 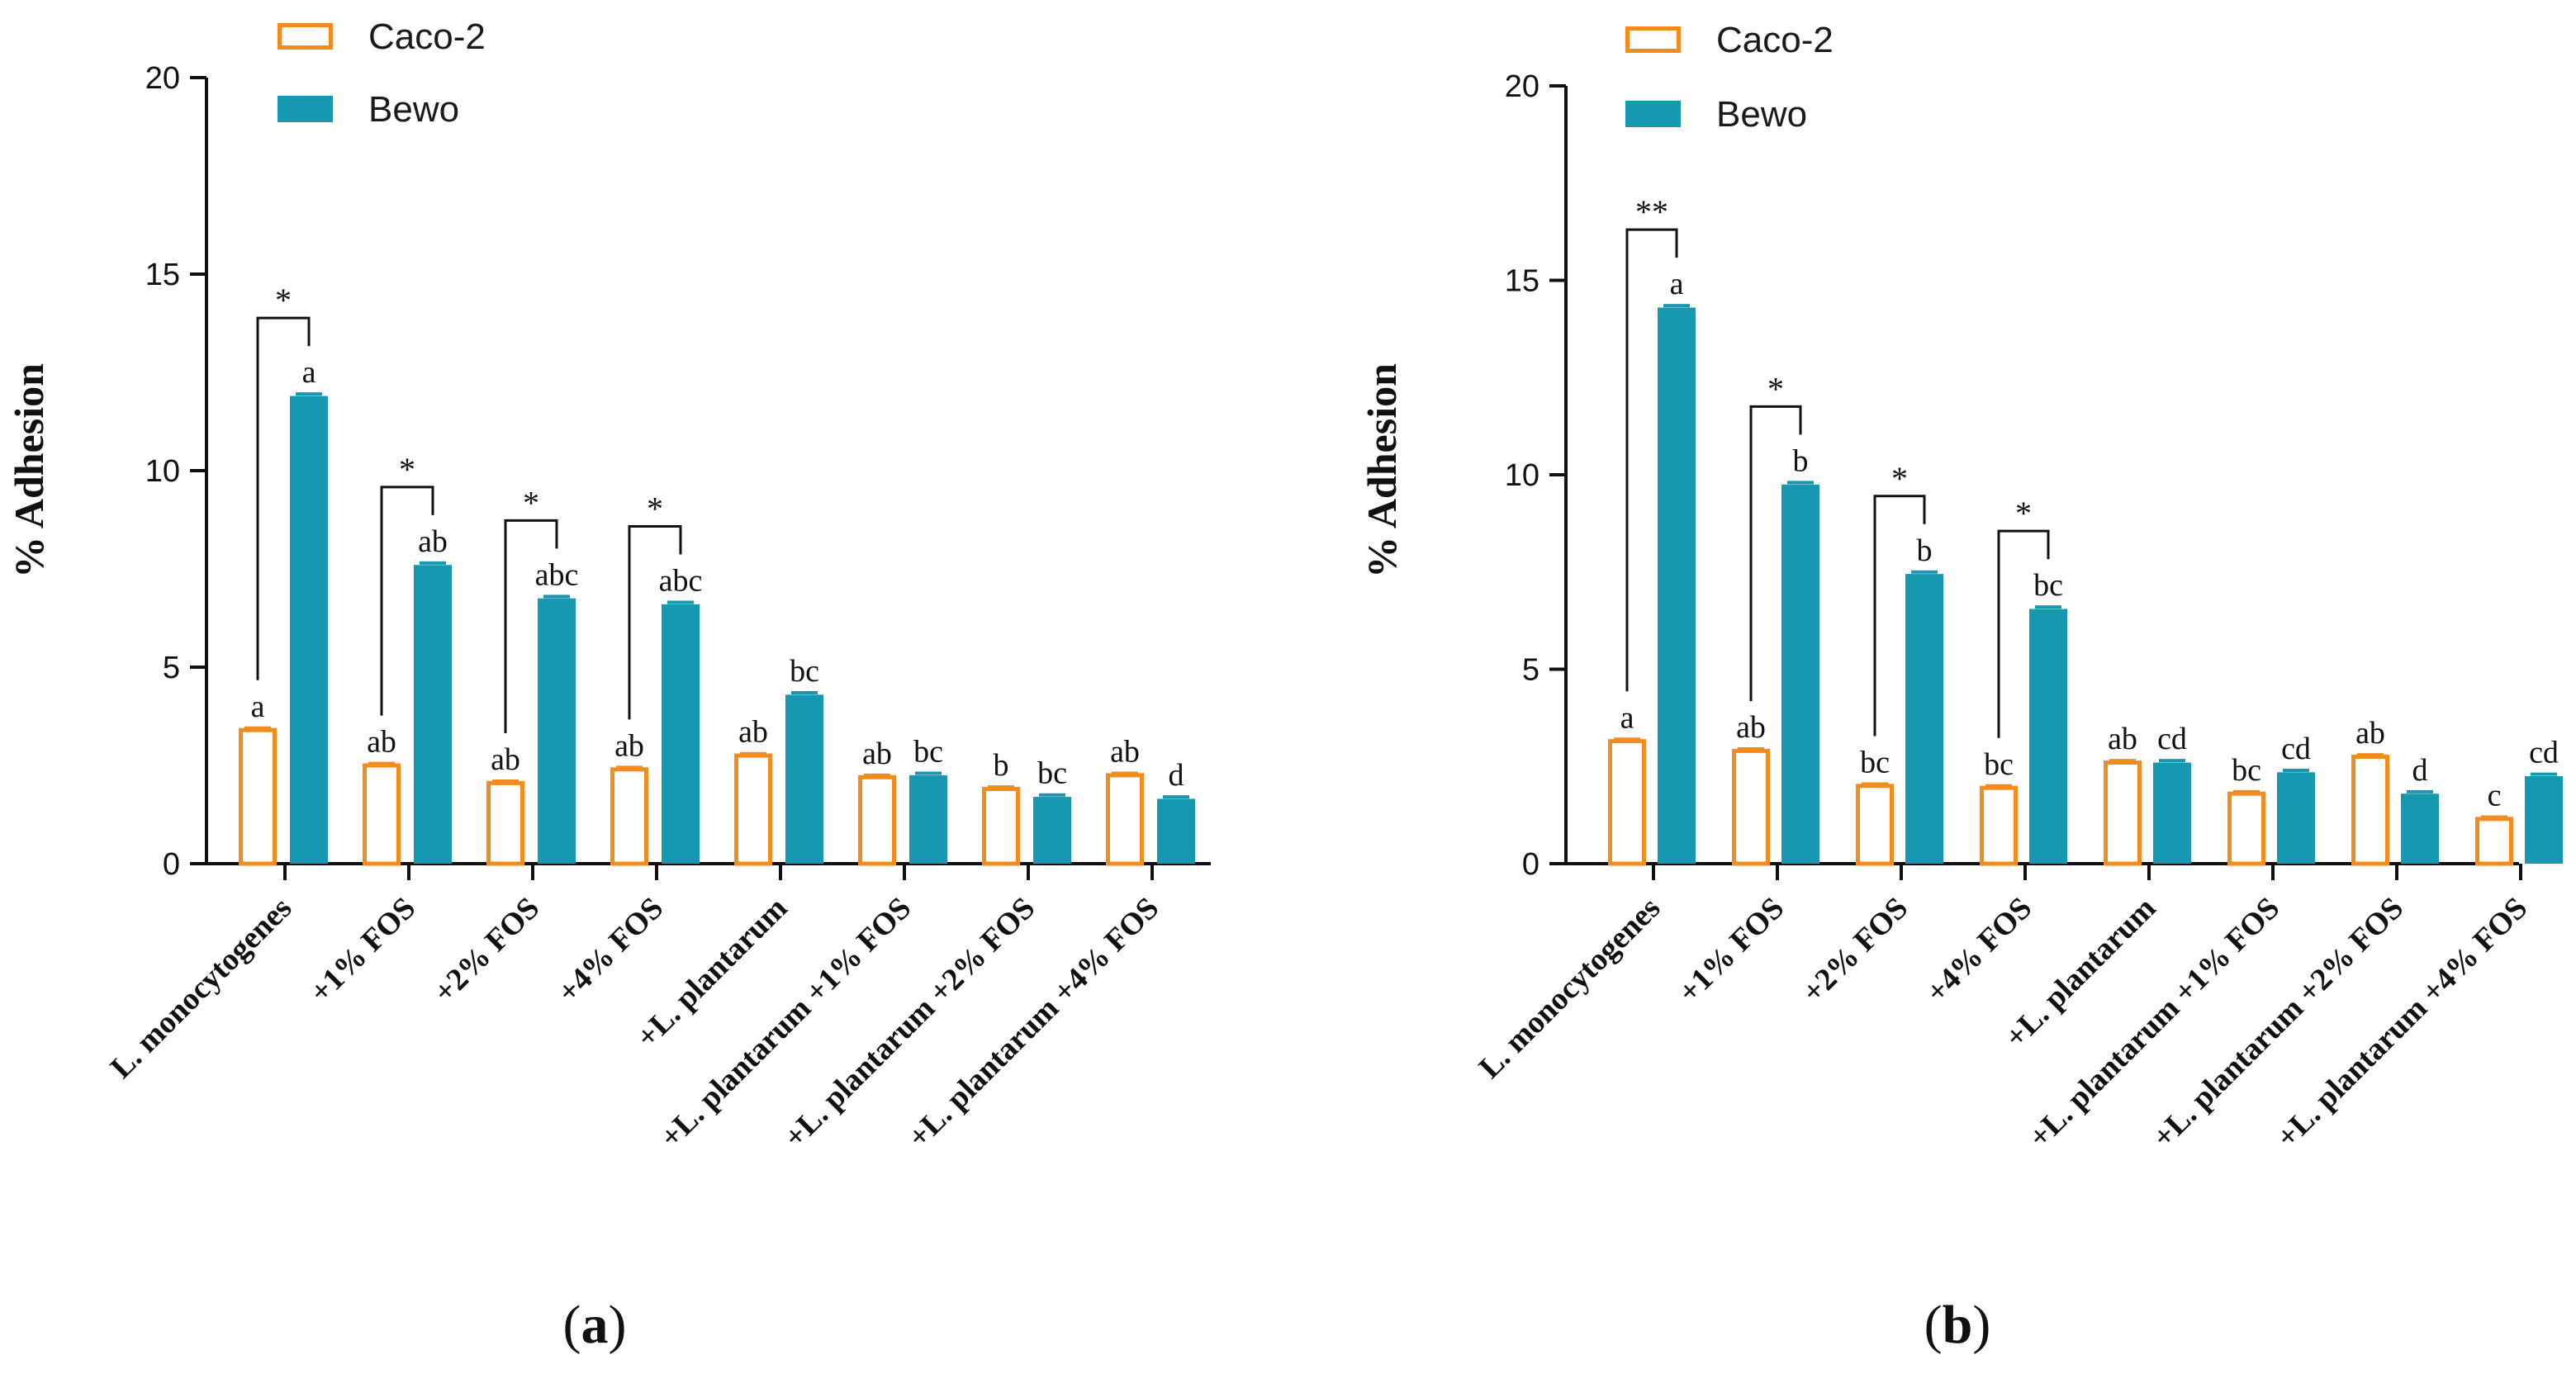 What do you see at coordinates (1979, 951) in the screenshot?
I see `x-category-label: +4% FOS` at bounding box center [1979, 951].